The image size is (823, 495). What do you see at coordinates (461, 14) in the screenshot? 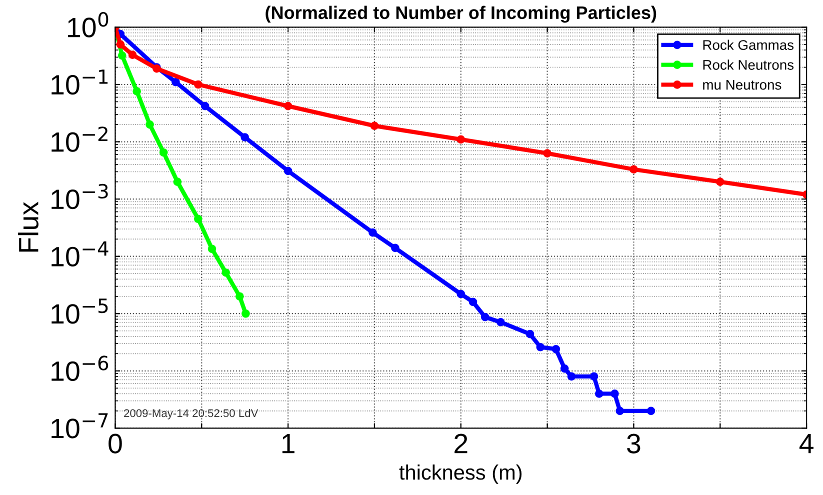
I see `chart-title: (Normalized to Number of Incoming Particles)` at bounding box center [461, 14].